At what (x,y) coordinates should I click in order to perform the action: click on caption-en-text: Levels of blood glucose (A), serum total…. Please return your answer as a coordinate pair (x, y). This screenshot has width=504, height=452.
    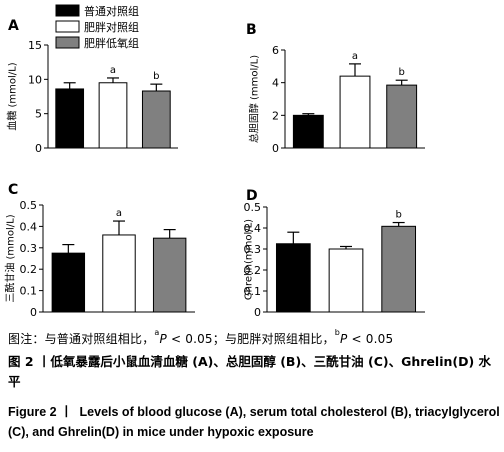
    Looking at the image, I should click on (254, 422).